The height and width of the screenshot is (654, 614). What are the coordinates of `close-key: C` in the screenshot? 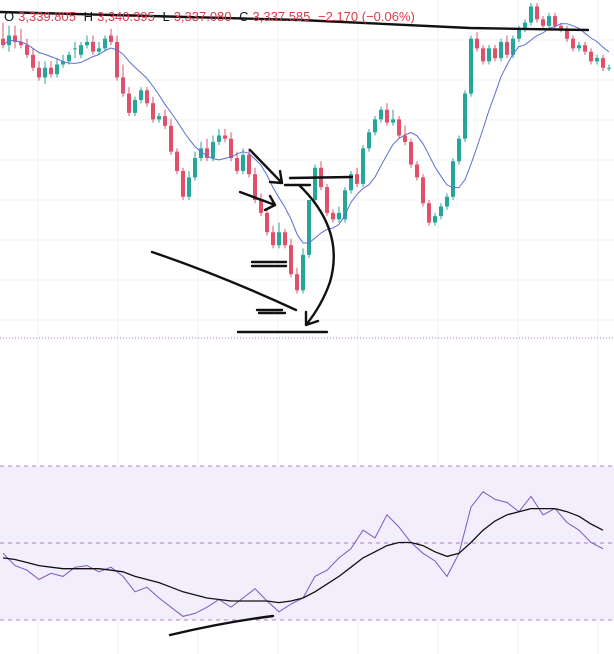 It's located at (244, 16).